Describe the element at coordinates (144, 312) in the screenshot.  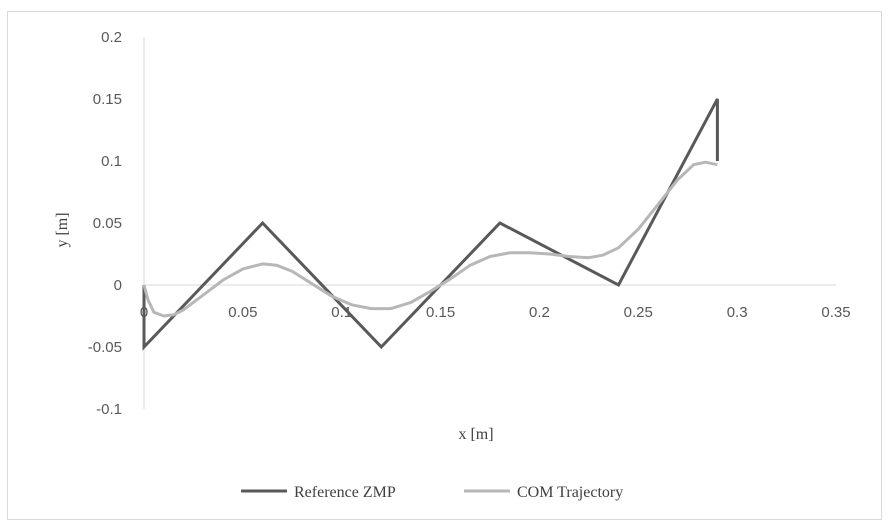
I see `x-tick-label: 0` at that location.